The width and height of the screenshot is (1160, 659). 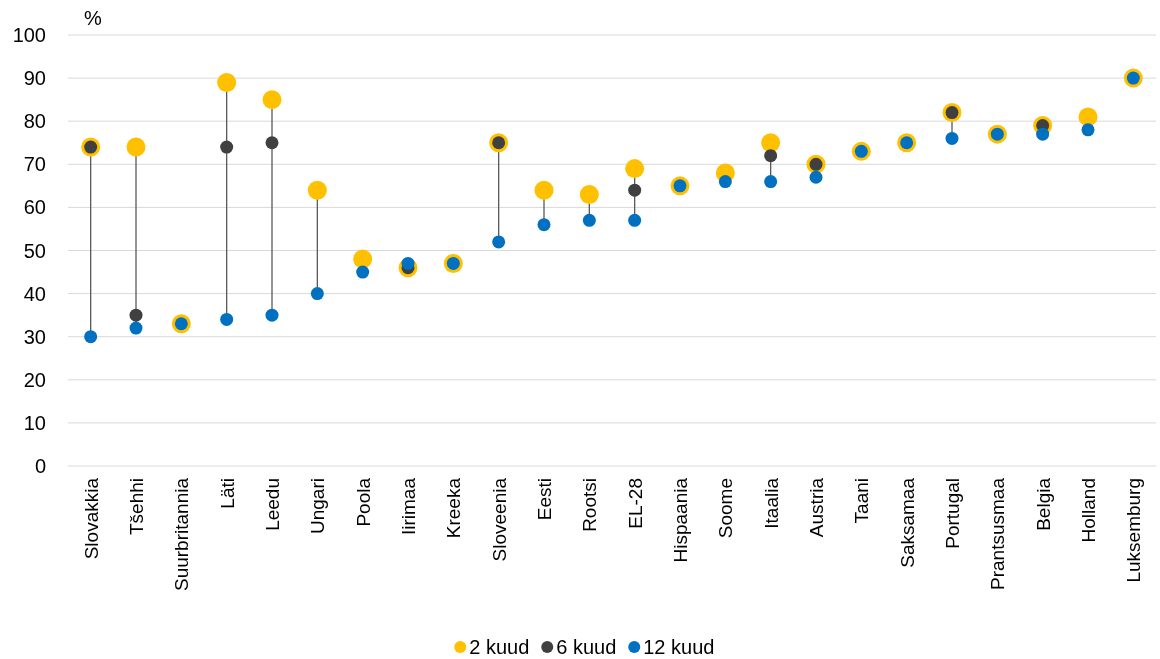 What do you see at coordinates (499, 519) in the screenshot?
I see `x-tick-label: Sloveenia` at bounding box center [499, 519].